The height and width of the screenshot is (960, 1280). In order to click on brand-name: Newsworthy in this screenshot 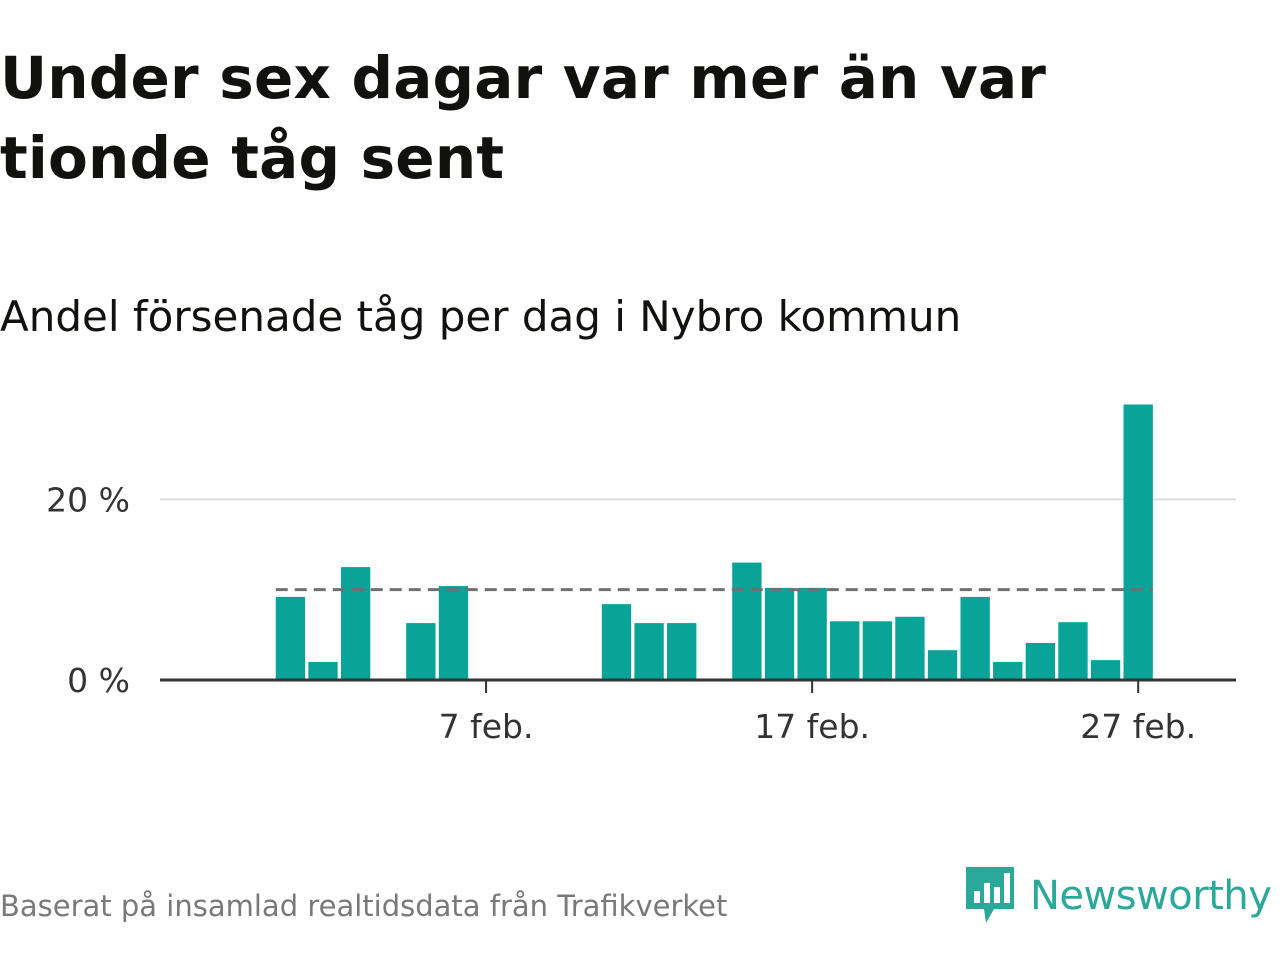, I will do `click(1151, 896)`.